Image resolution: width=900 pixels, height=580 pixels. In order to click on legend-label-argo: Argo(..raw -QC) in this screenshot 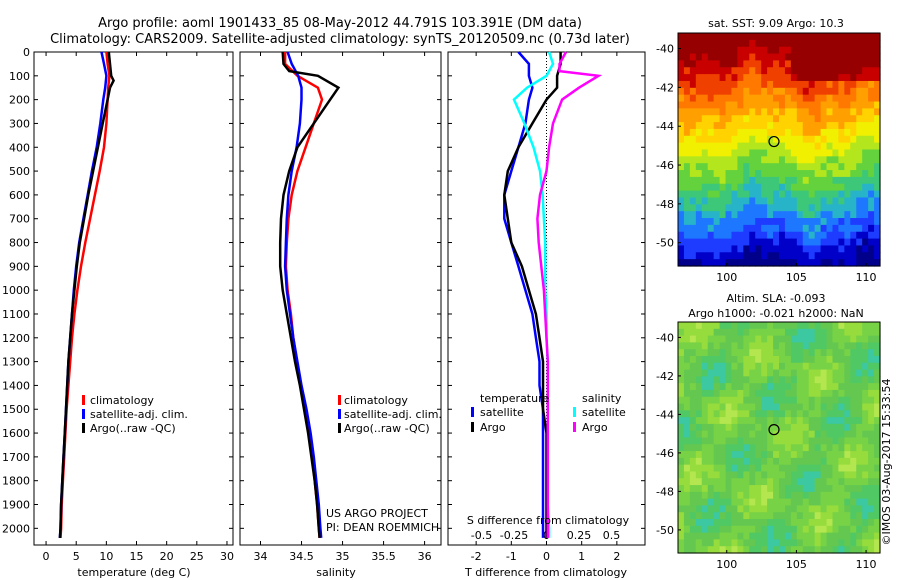, I will do `click(133, 428)`.